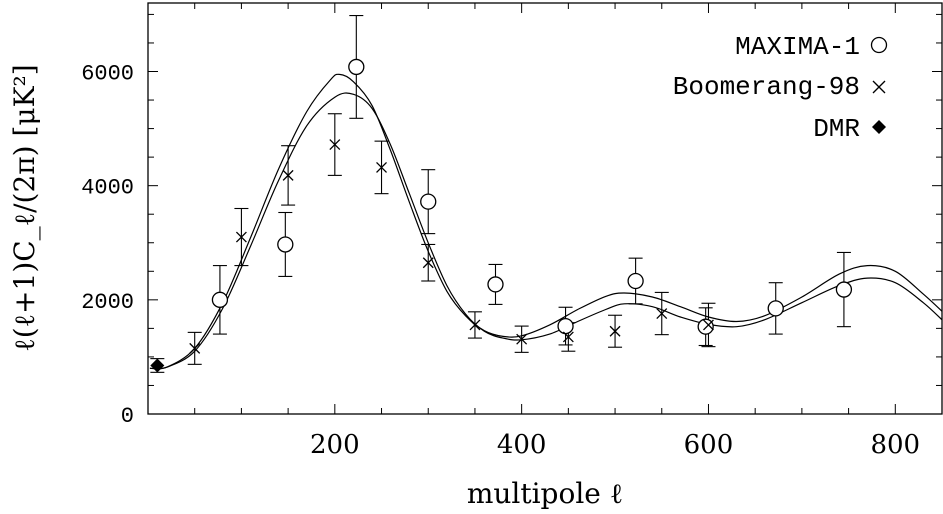  I want to click on x-axis-title: multipole ℓ, so click(545, 493).